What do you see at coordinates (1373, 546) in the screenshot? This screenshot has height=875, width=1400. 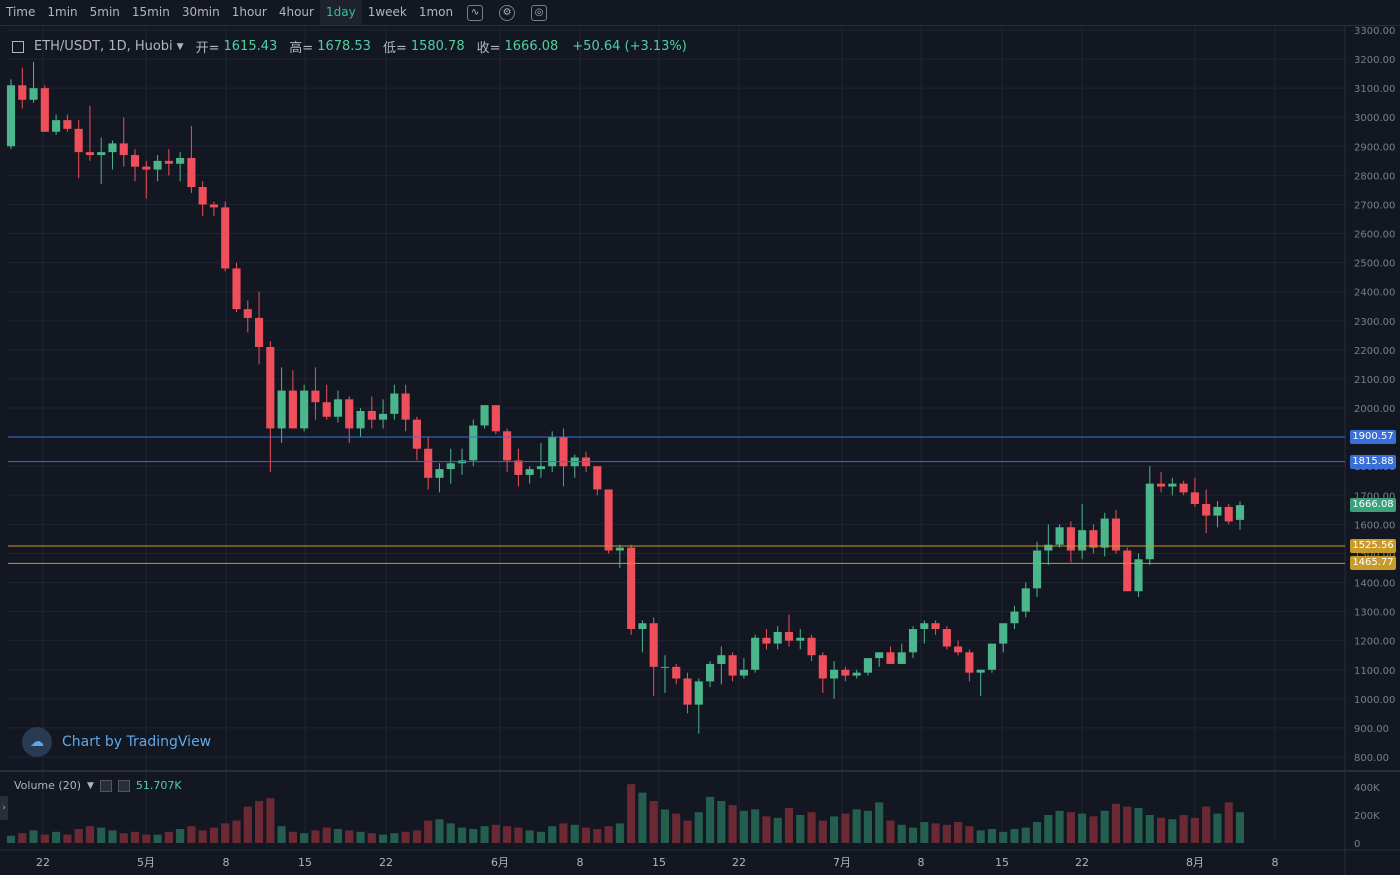 I see `price-line-badge: 1525.56` at bounding box center [1373, 546].